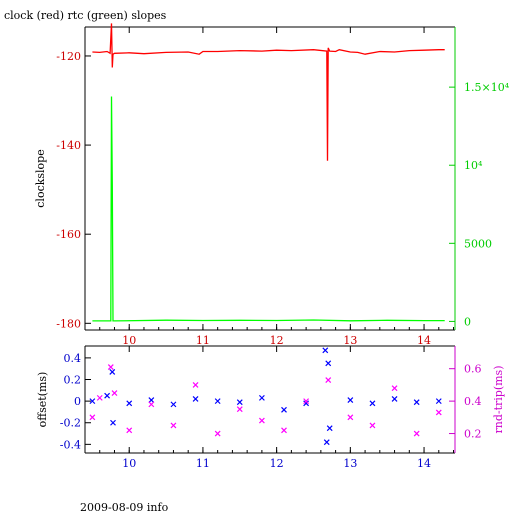 The width and height of the screenshot is (512, 512). I want to click on y2-tick-label: 10⁴, so click(473, 165).